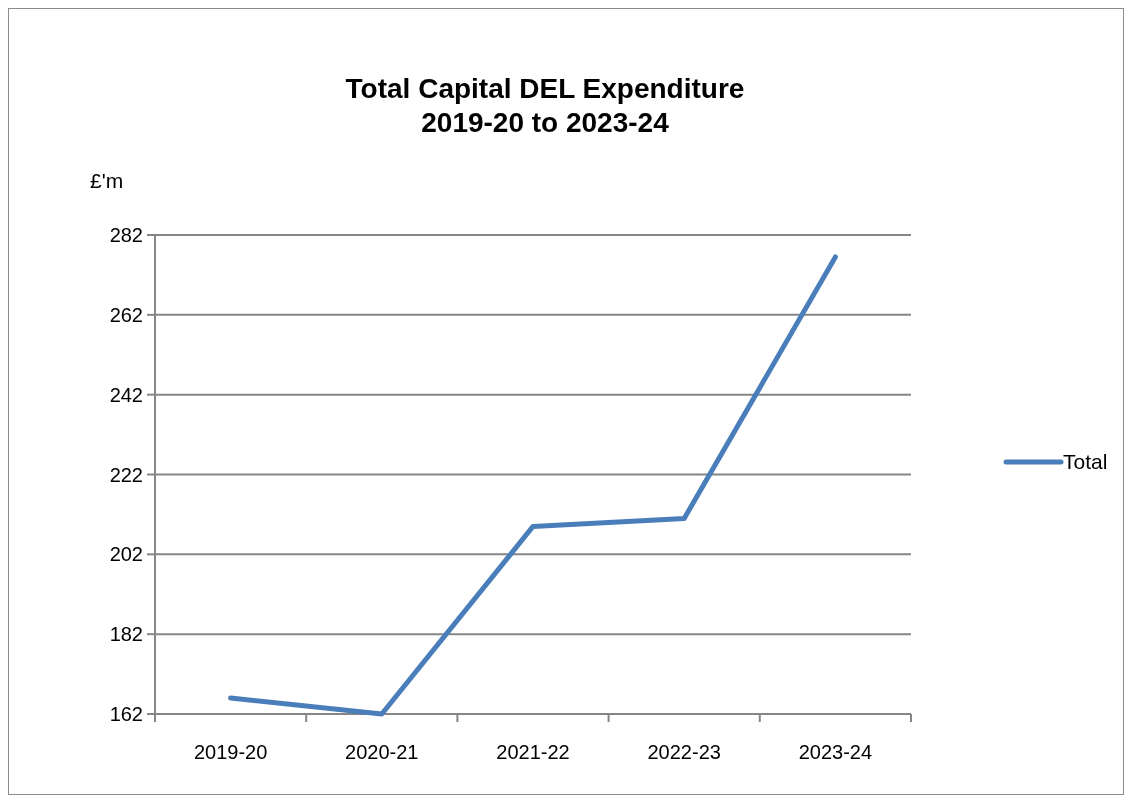  What do you see at coordinates (126, 235) in the screenshot?
I see `y-tick-label: 282` at bounding box center [126, 235].